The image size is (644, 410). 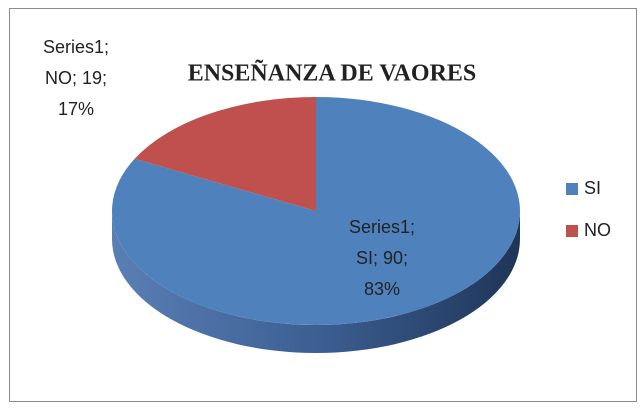 What do you see at coordinates (76, 109) in the screenshot?
I see `data-label: 17%` at bounding box center [76, 109].